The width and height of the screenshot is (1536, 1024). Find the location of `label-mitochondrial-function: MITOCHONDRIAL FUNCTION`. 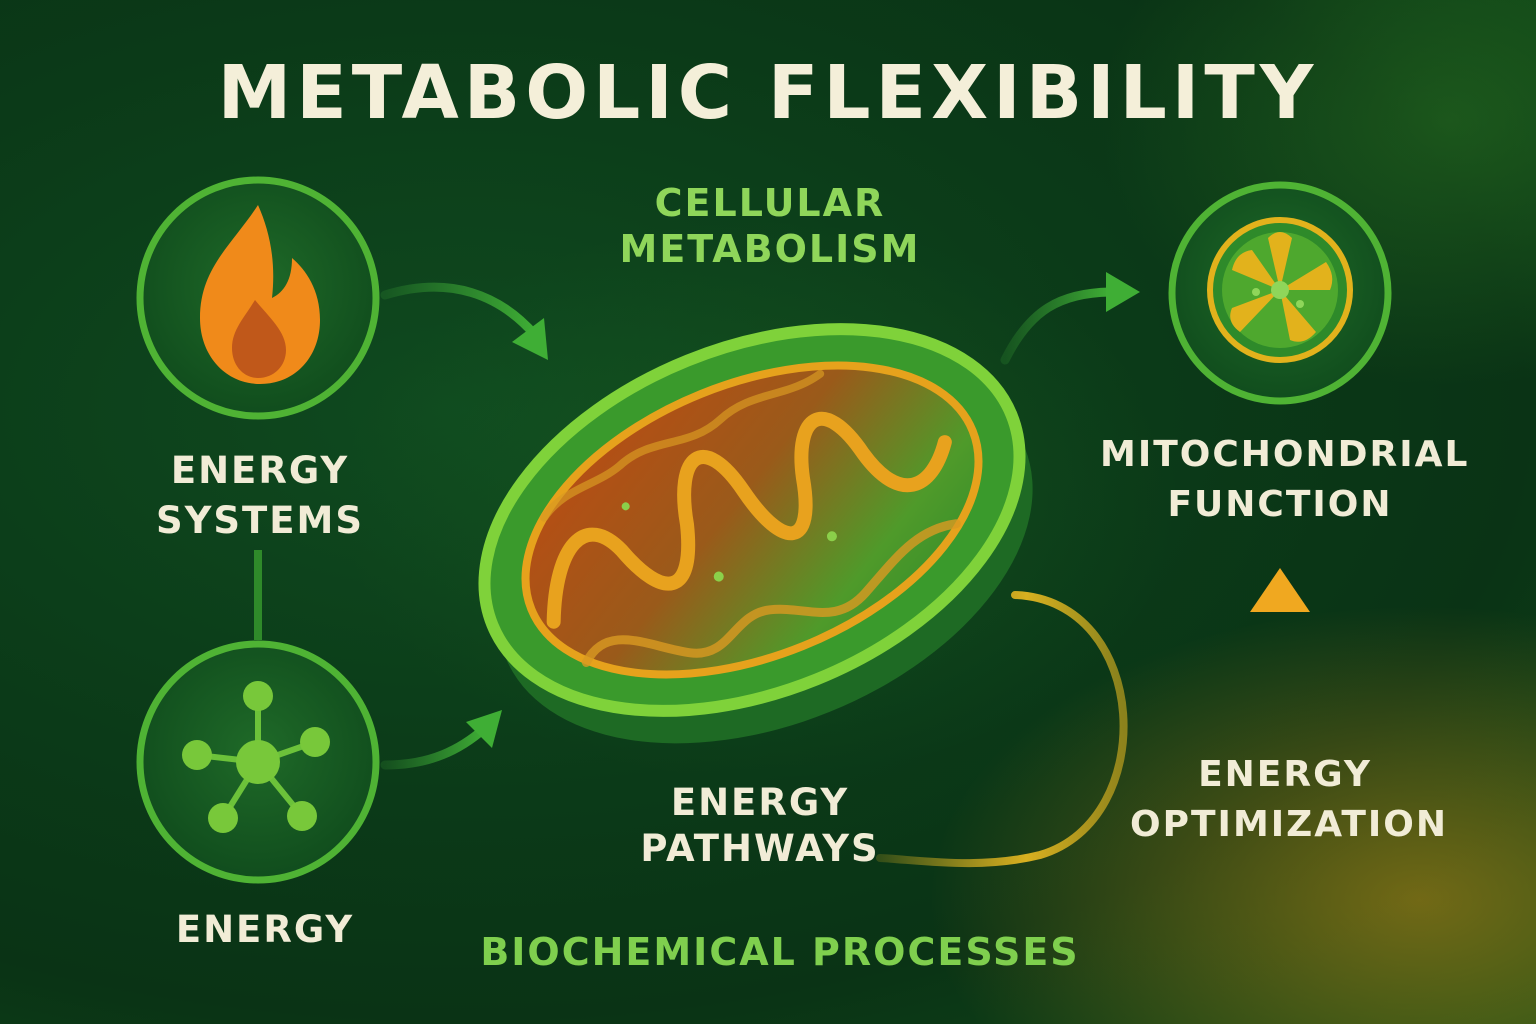

label-mitochondrial-function: MITOCHONDRIAL FUNCTION is located at coordinates (1285, 479).